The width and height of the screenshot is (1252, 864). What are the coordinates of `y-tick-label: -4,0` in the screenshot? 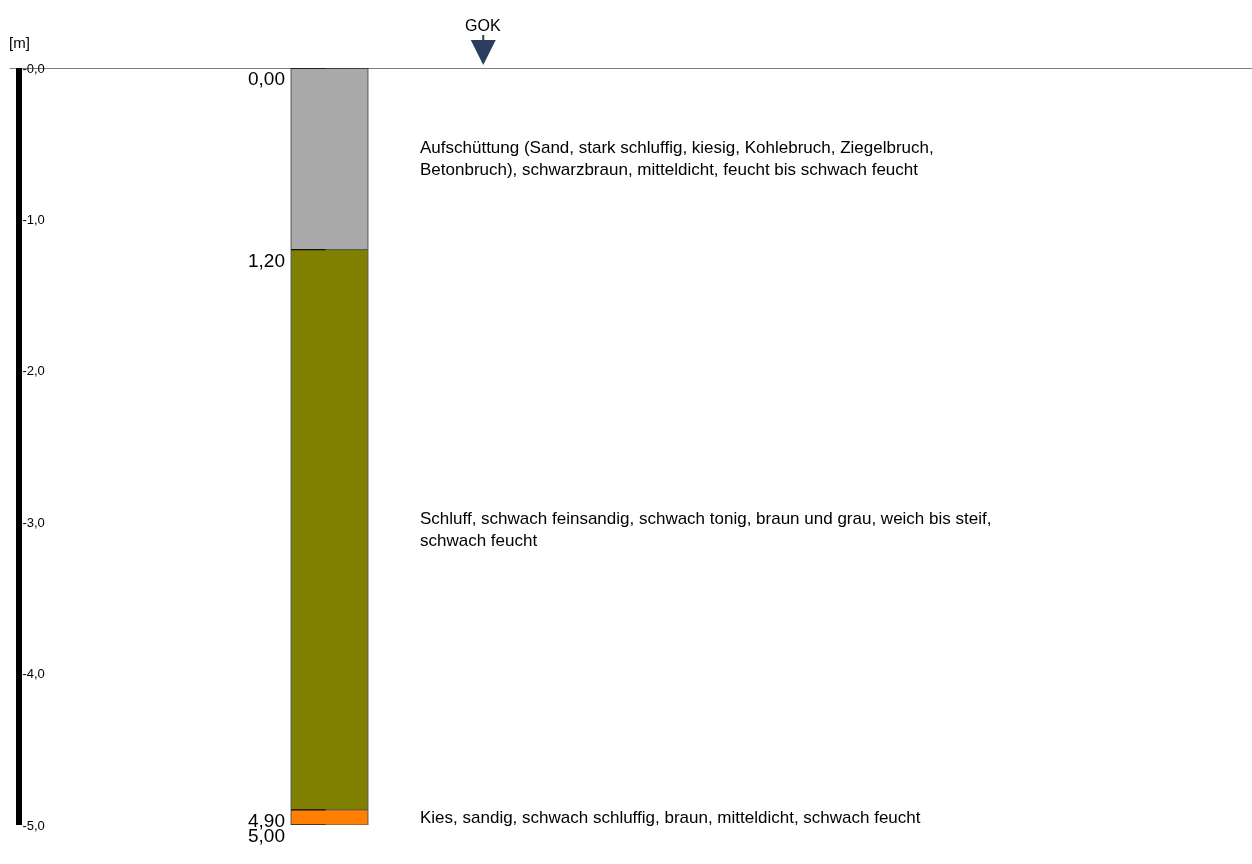 It's located at (33, 674).